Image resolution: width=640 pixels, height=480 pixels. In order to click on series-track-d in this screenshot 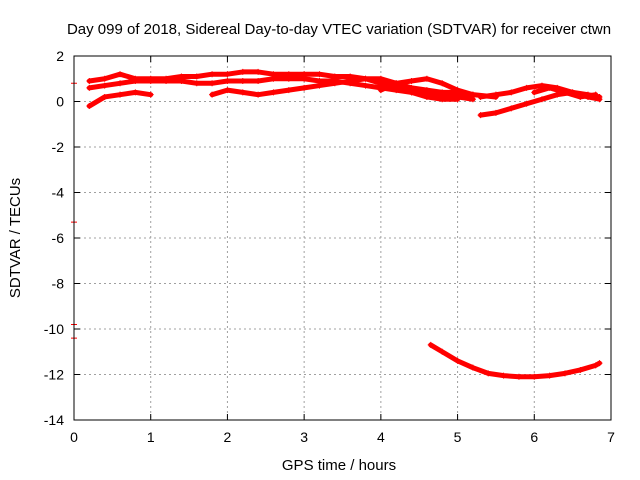, I will do `click(335, 89)`.